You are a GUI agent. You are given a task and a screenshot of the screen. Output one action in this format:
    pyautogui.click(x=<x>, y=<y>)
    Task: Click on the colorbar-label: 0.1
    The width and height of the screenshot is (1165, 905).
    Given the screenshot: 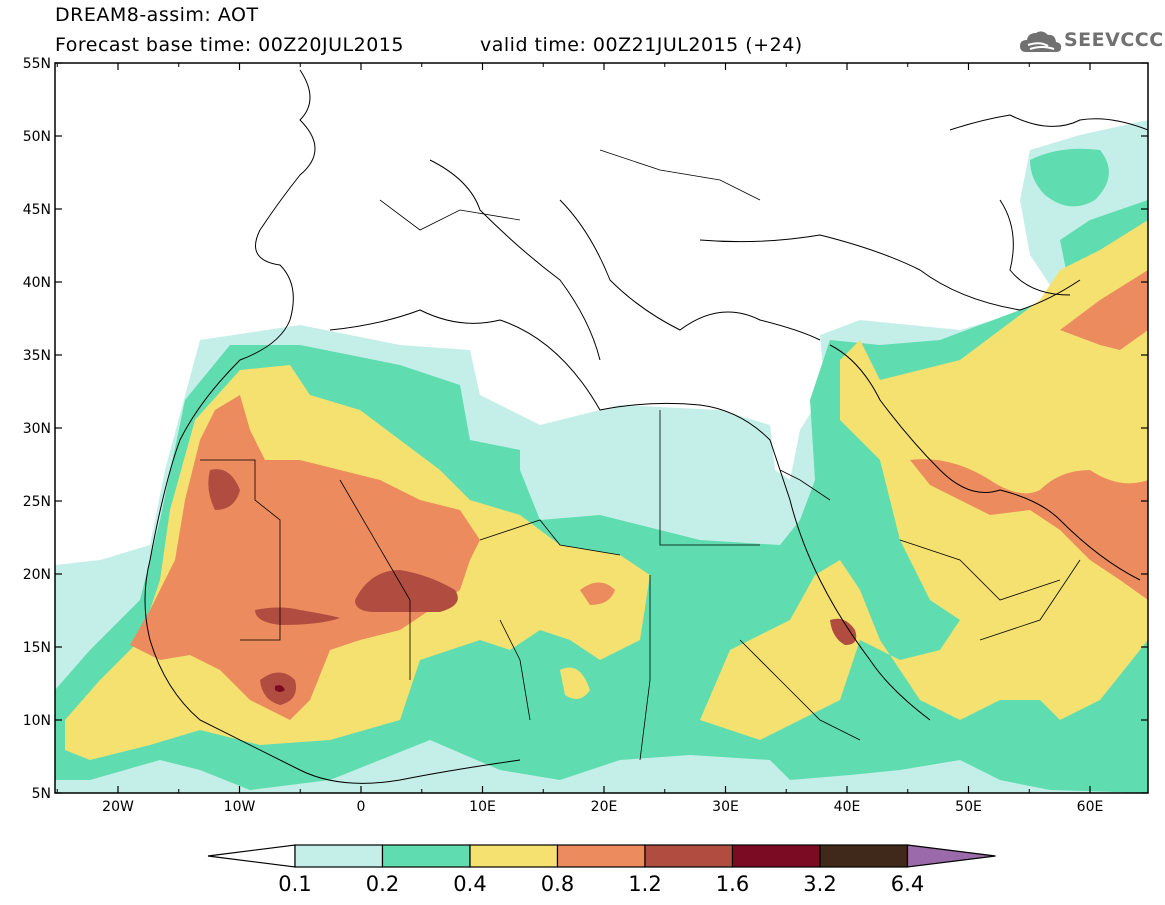 What is the action you would take?
    pyautogui.click(x=294, y=884)
    